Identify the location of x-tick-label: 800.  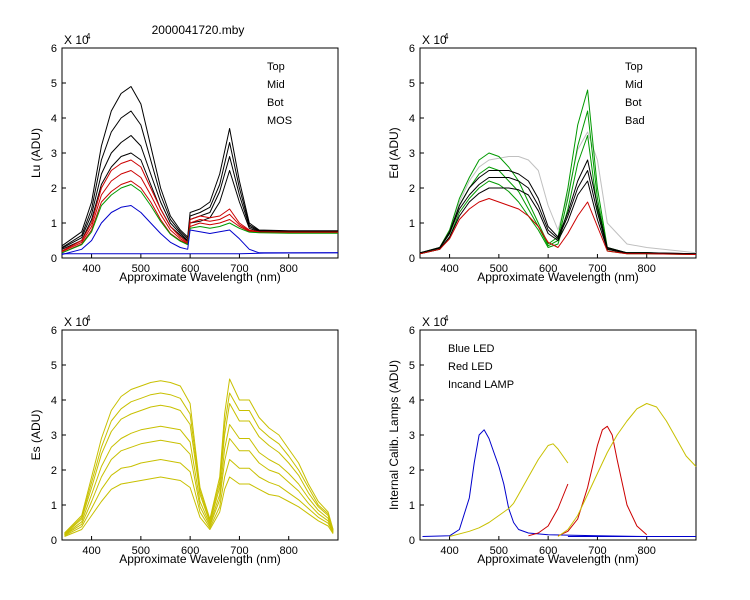
(647, 551).